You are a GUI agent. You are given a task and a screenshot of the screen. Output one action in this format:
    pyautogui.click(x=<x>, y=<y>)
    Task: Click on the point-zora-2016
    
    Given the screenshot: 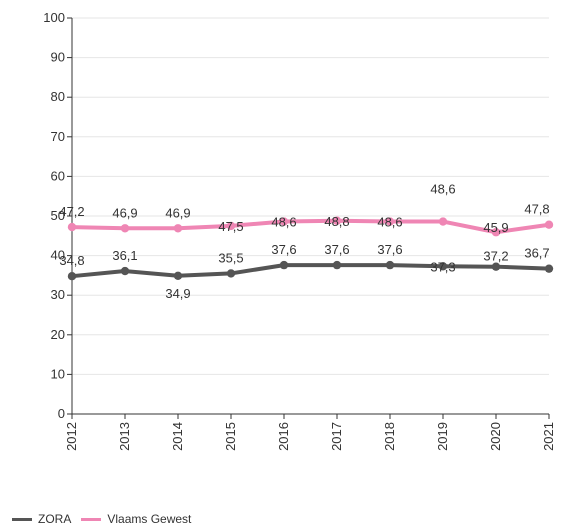 What is the action you would take?
    pyautogui.click(x=284, y=265)
    